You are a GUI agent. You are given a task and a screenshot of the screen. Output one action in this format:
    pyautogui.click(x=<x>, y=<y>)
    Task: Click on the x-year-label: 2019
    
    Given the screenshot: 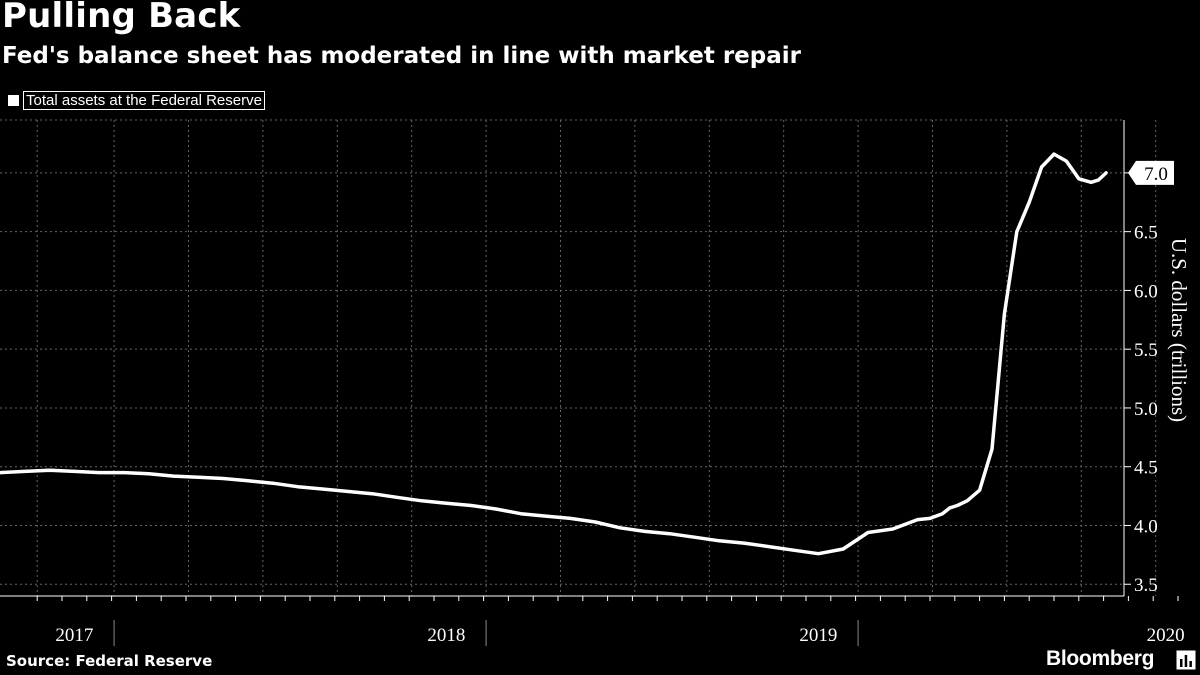 What is the action you would take?
    pyautogui.click(x=818, y=635)
    